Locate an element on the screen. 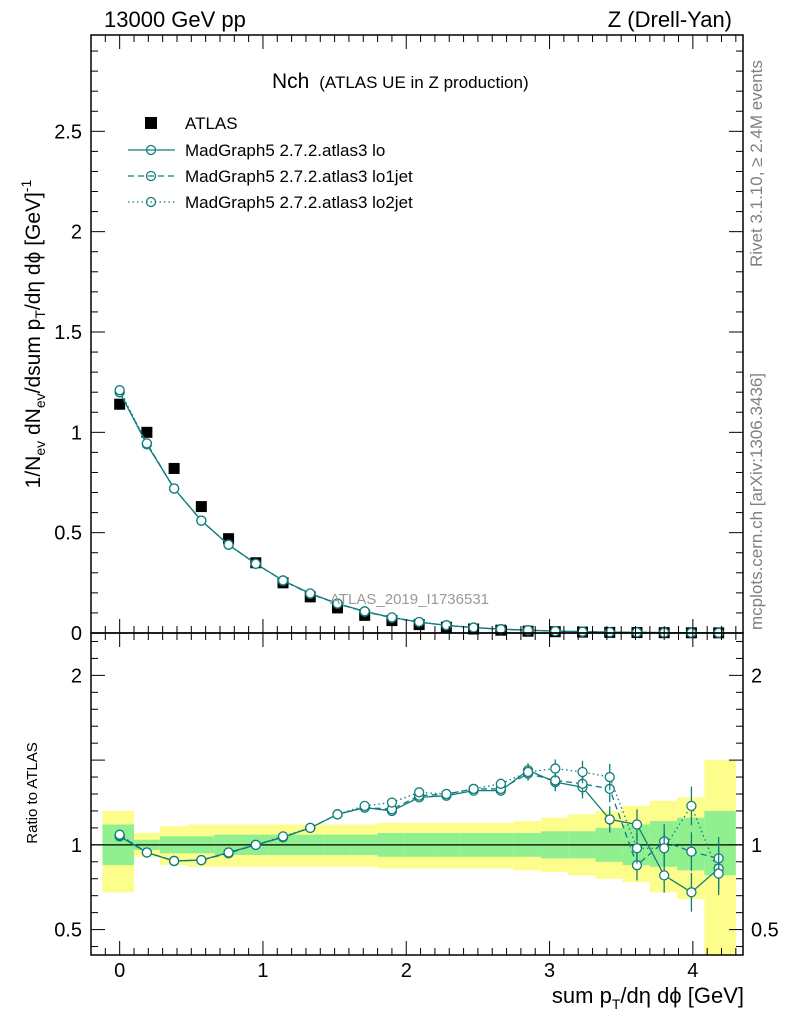  ratio-ytick-label: 2 is located at coordinates (76, 676).